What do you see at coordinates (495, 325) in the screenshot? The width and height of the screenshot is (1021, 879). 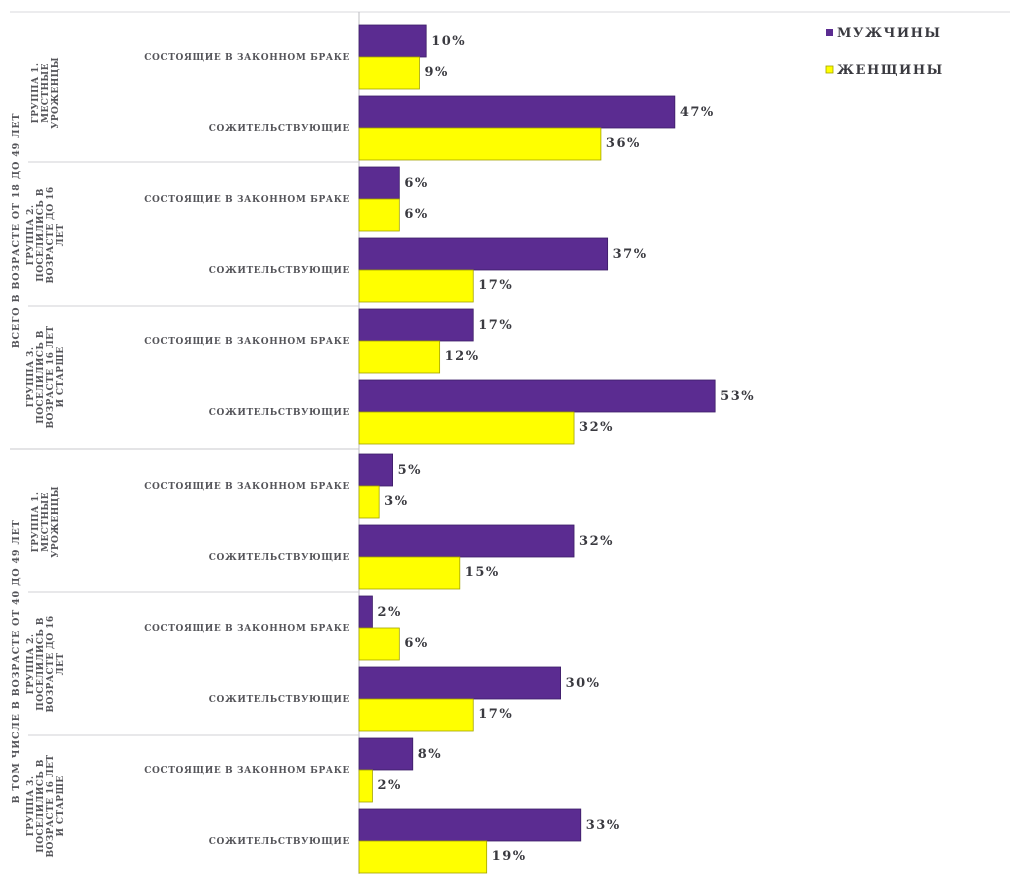 I see `data-label-men: 17%` at bounding box center [495, 325].